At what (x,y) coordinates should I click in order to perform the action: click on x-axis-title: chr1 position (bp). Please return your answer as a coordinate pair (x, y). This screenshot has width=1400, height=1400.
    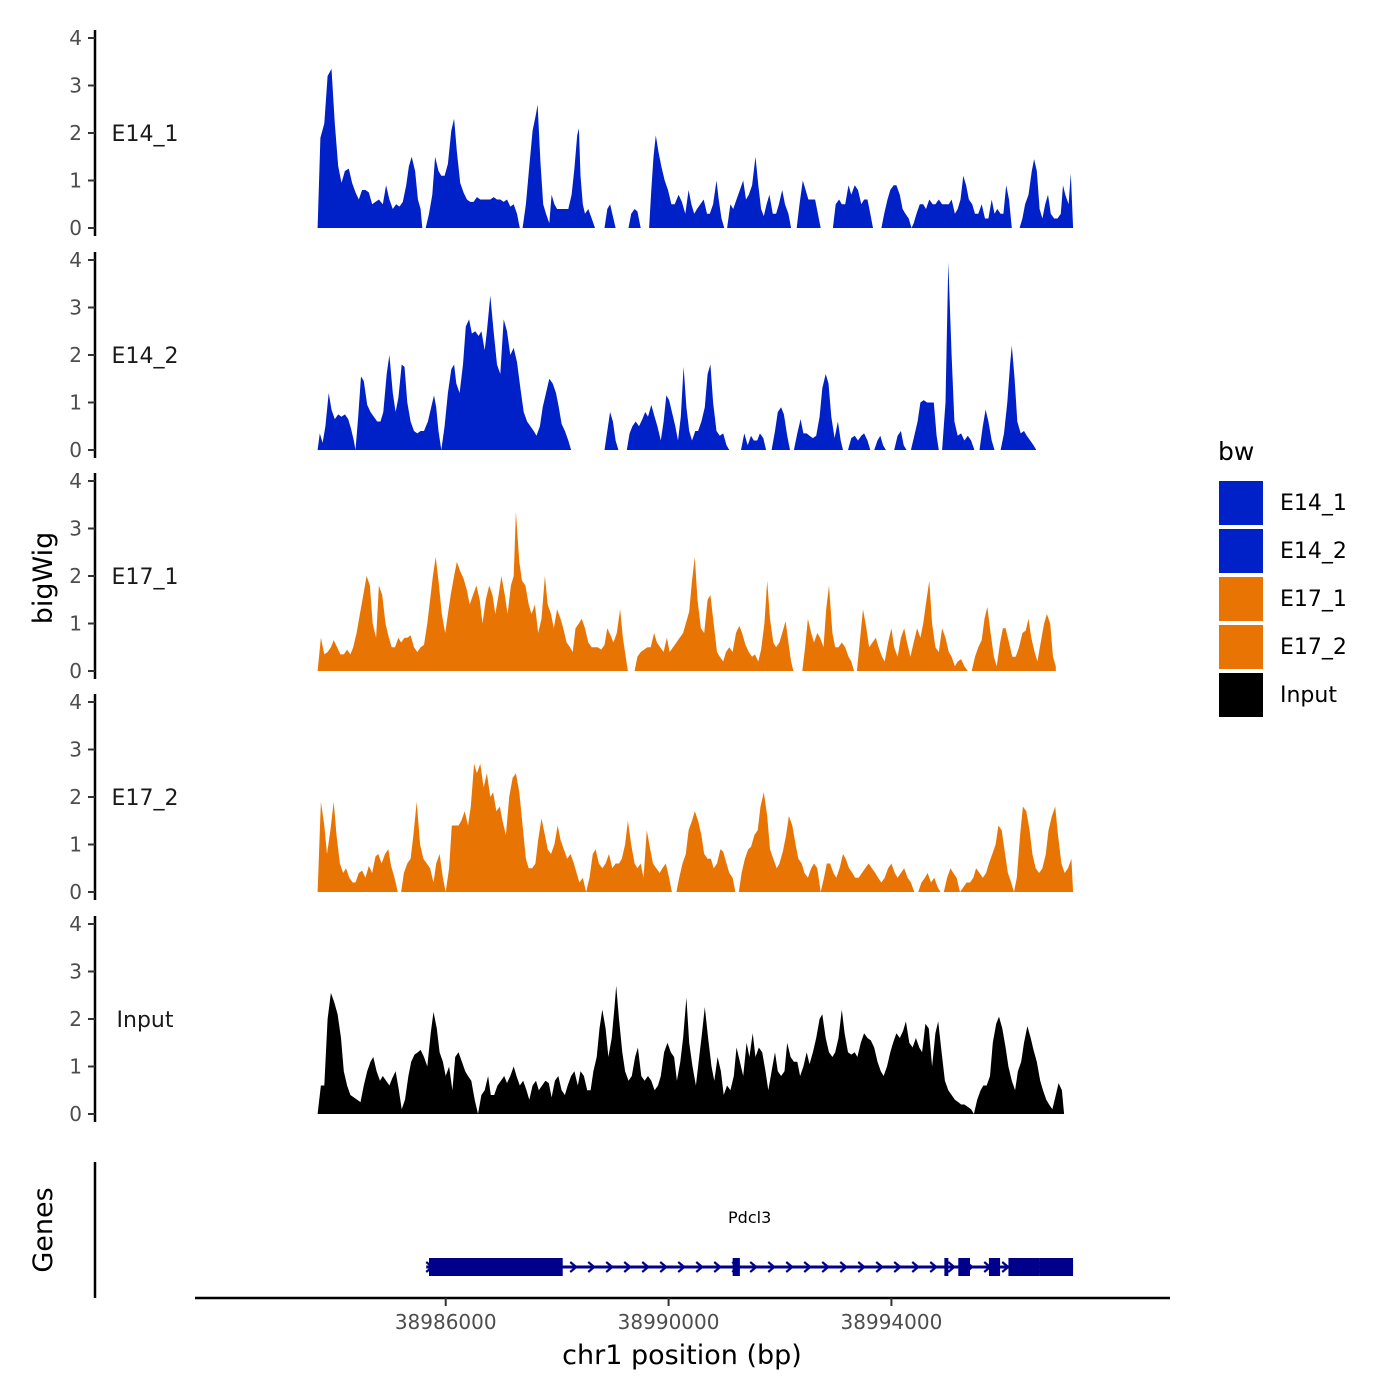
    Looking at the image, I should click on (682, 1355).